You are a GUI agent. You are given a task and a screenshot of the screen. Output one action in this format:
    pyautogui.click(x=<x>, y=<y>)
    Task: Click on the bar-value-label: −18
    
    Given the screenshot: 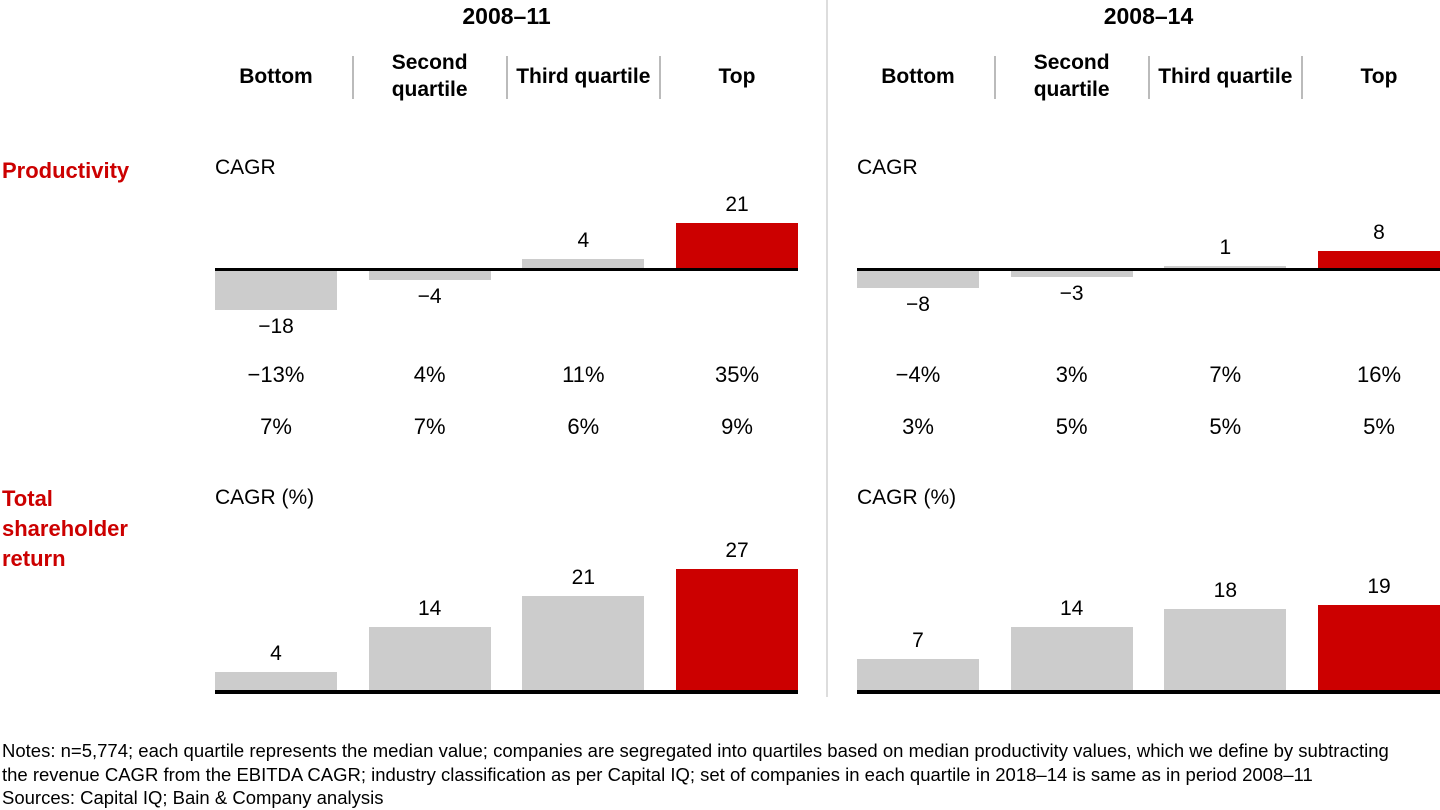 What is the action you would take?
    pyautogui.click(x=276, y=326)
    